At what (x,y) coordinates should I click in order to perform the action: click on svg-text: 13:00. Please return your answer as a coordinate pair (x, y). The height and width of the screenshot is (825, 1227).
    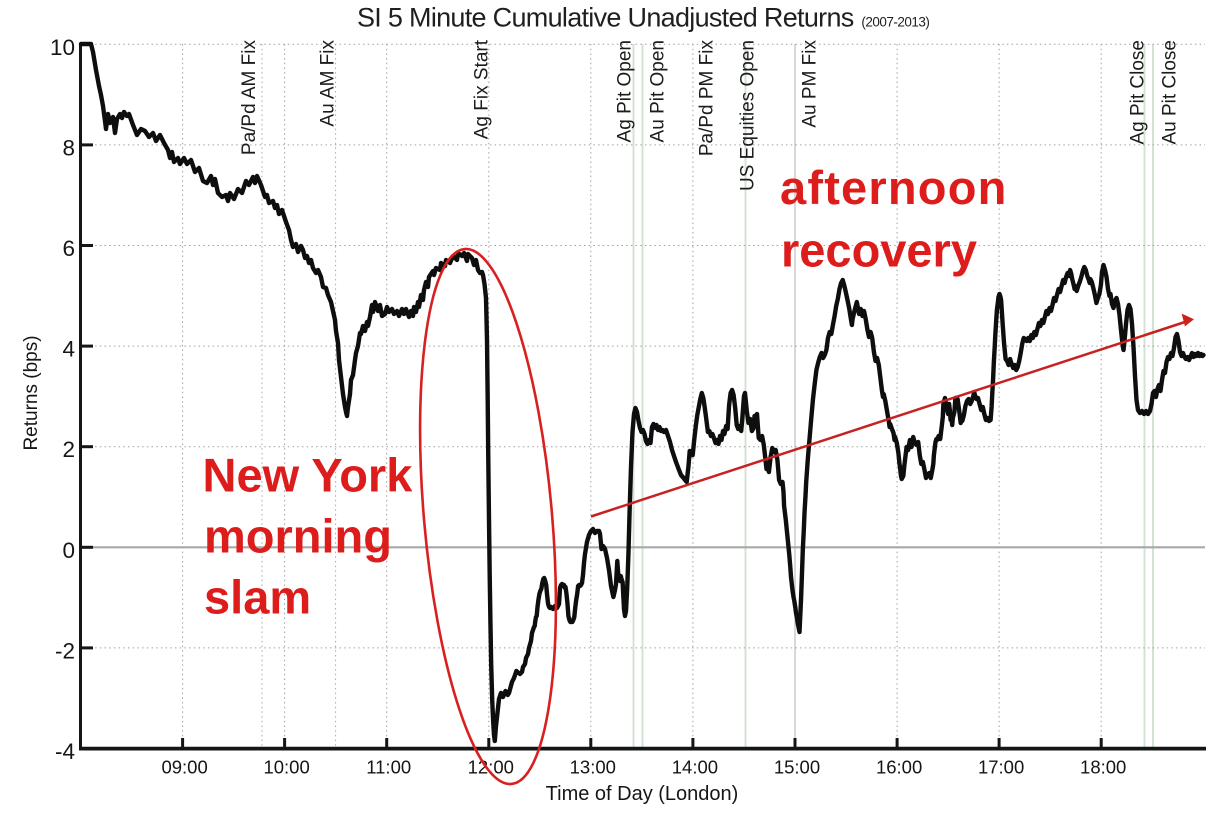
    Looking at the image, I should click on (593, 767).